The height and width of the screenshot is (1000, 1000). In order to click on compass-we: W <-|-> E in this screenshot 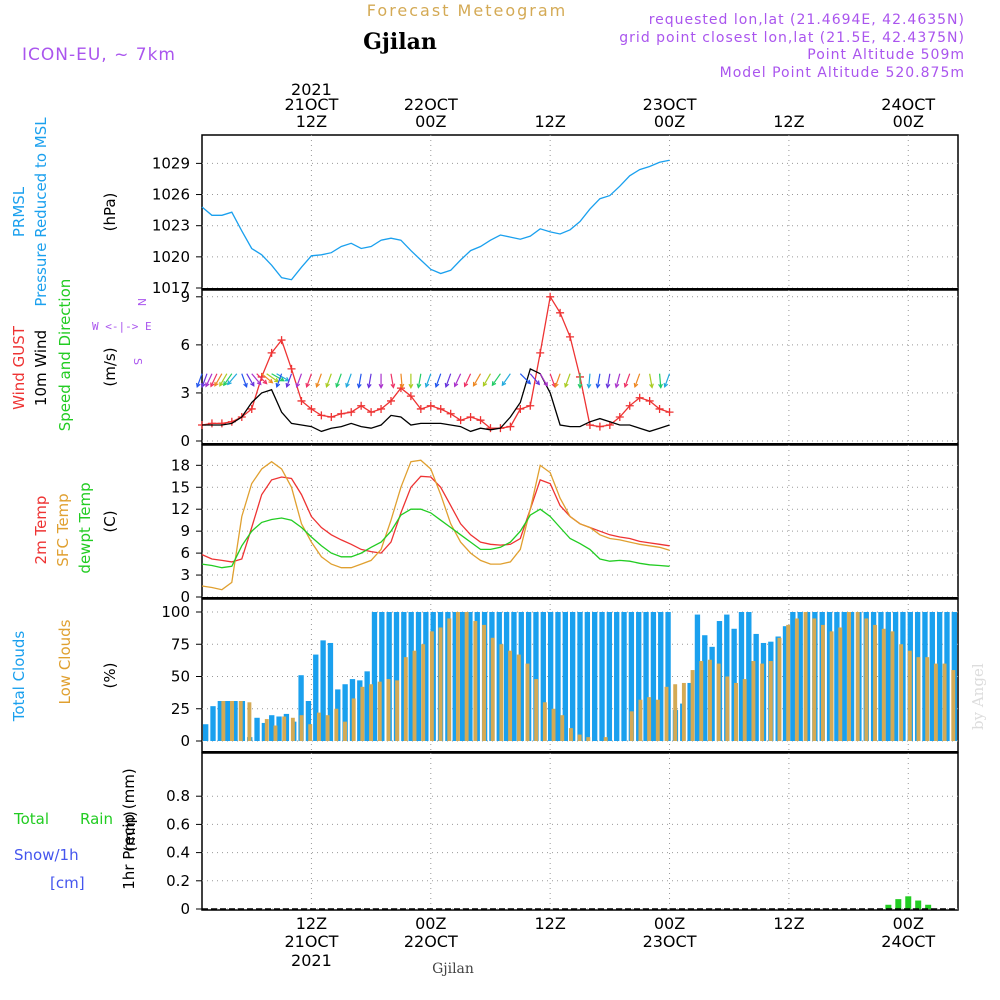, I will do `click(122, 326)`.